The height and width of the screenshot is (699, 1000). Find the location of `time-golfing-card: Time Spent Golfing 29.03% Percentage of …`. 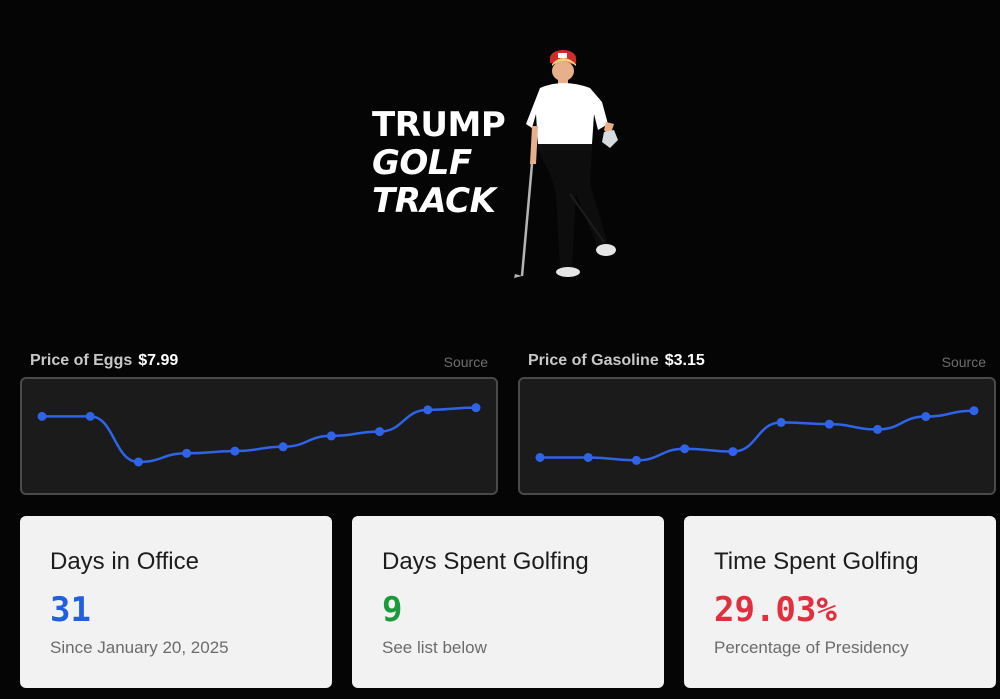

time-golfing-card: Time Spent Golfing 29.03% Percentage of … is located at coordinates (840, 602).